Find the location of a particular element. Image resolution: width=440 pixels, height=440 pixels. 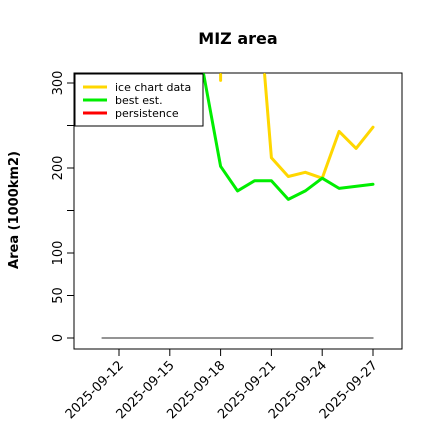

series-line-best-est--2 is located at coordinates (288, 137).